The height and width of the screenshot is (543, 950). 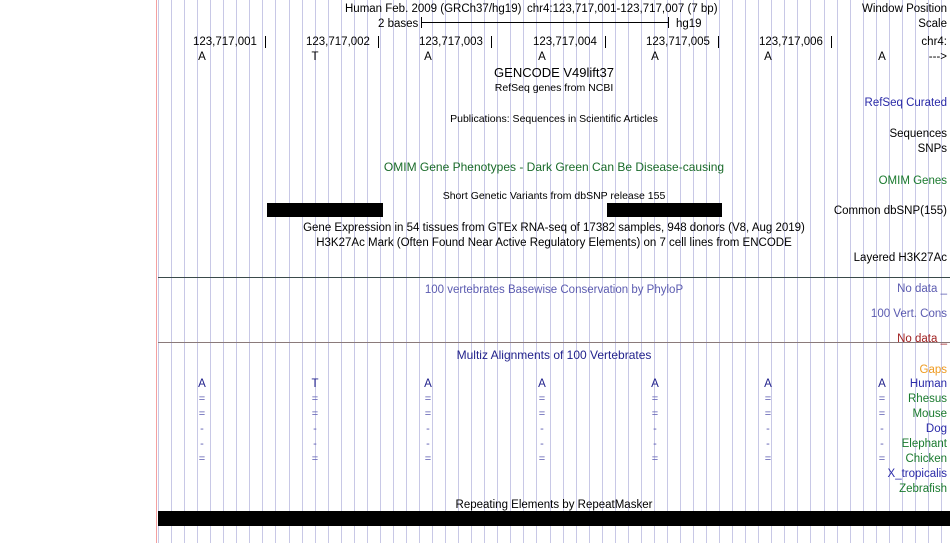 I want to click on row-label-layered-h3k27ac: Layered H3K27Ac, so click(x=900, y=258).